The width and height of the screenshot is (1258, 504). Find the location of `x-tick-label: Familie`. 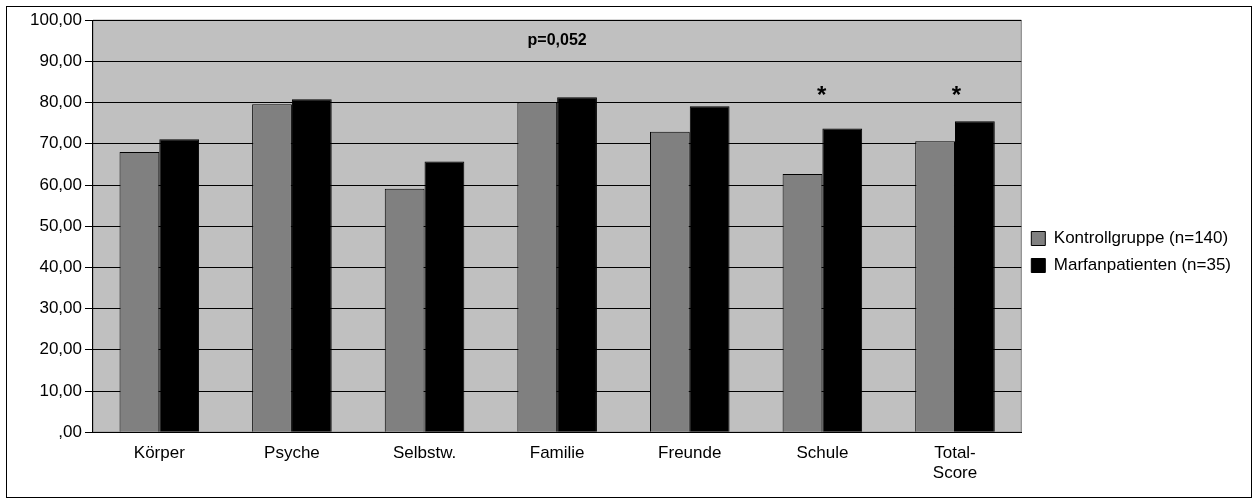

x-tick-label: Familie is located at coordinates (557, 453).